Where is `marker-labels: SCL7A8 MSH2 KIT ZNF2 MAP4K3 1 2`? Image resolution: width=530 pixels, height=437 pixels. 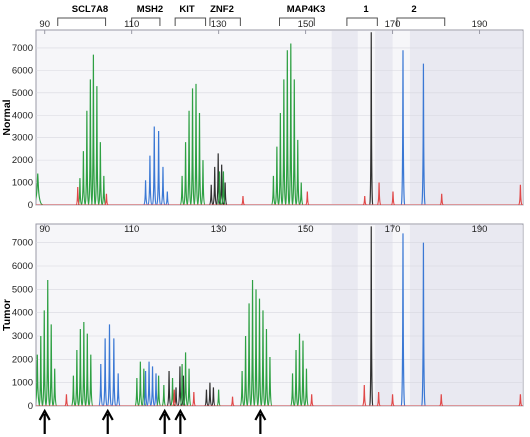 marker-labels: SCL7A8 MSH2 KIT ZNF2 MAP4K3 1 2 is located at coordinates (244, 9).